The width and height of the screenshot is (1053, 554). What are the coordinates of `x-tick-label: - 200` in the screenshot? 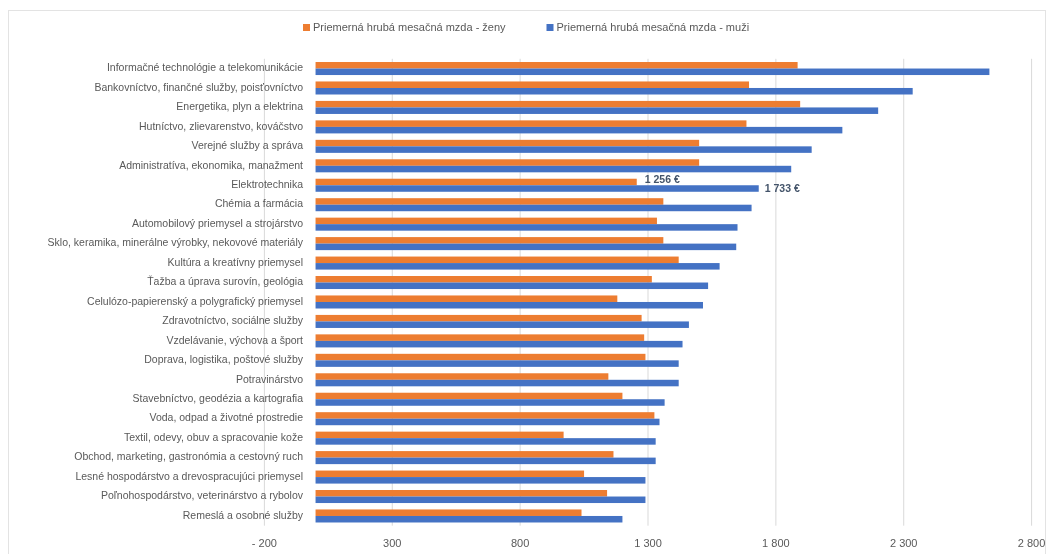 It's located at (264, 542).